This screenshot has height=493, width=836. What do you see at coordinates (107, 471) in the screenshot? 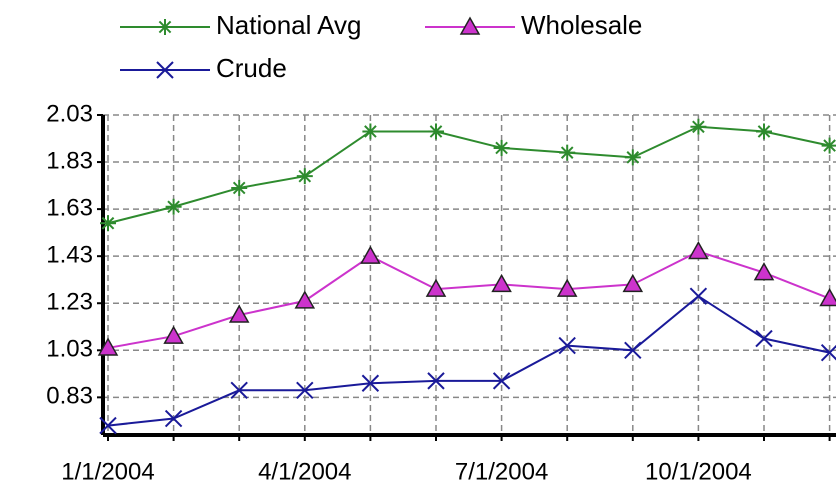
I see `x-tick-label: 1/1/2004` at bounding box center [107, 471].